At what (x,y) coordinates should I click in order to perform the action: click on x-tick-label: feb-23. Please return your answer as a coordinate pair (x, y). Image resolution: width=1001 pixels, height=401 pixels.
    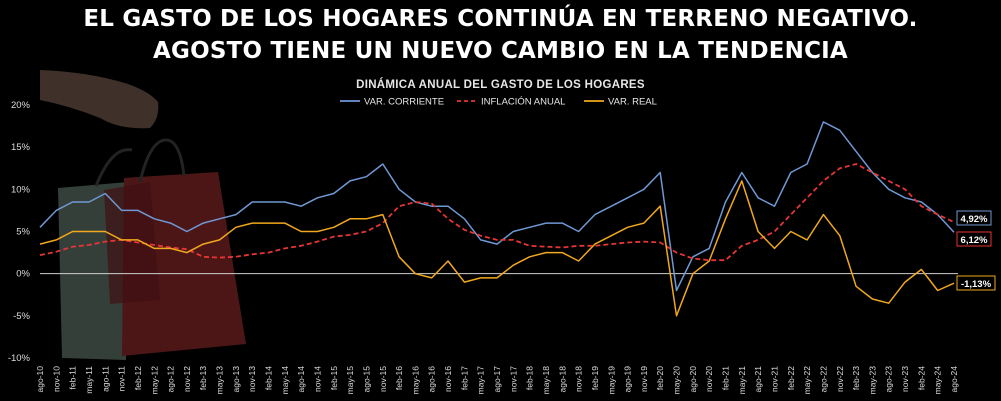
    Looking at the image, I should click on (856, 378).